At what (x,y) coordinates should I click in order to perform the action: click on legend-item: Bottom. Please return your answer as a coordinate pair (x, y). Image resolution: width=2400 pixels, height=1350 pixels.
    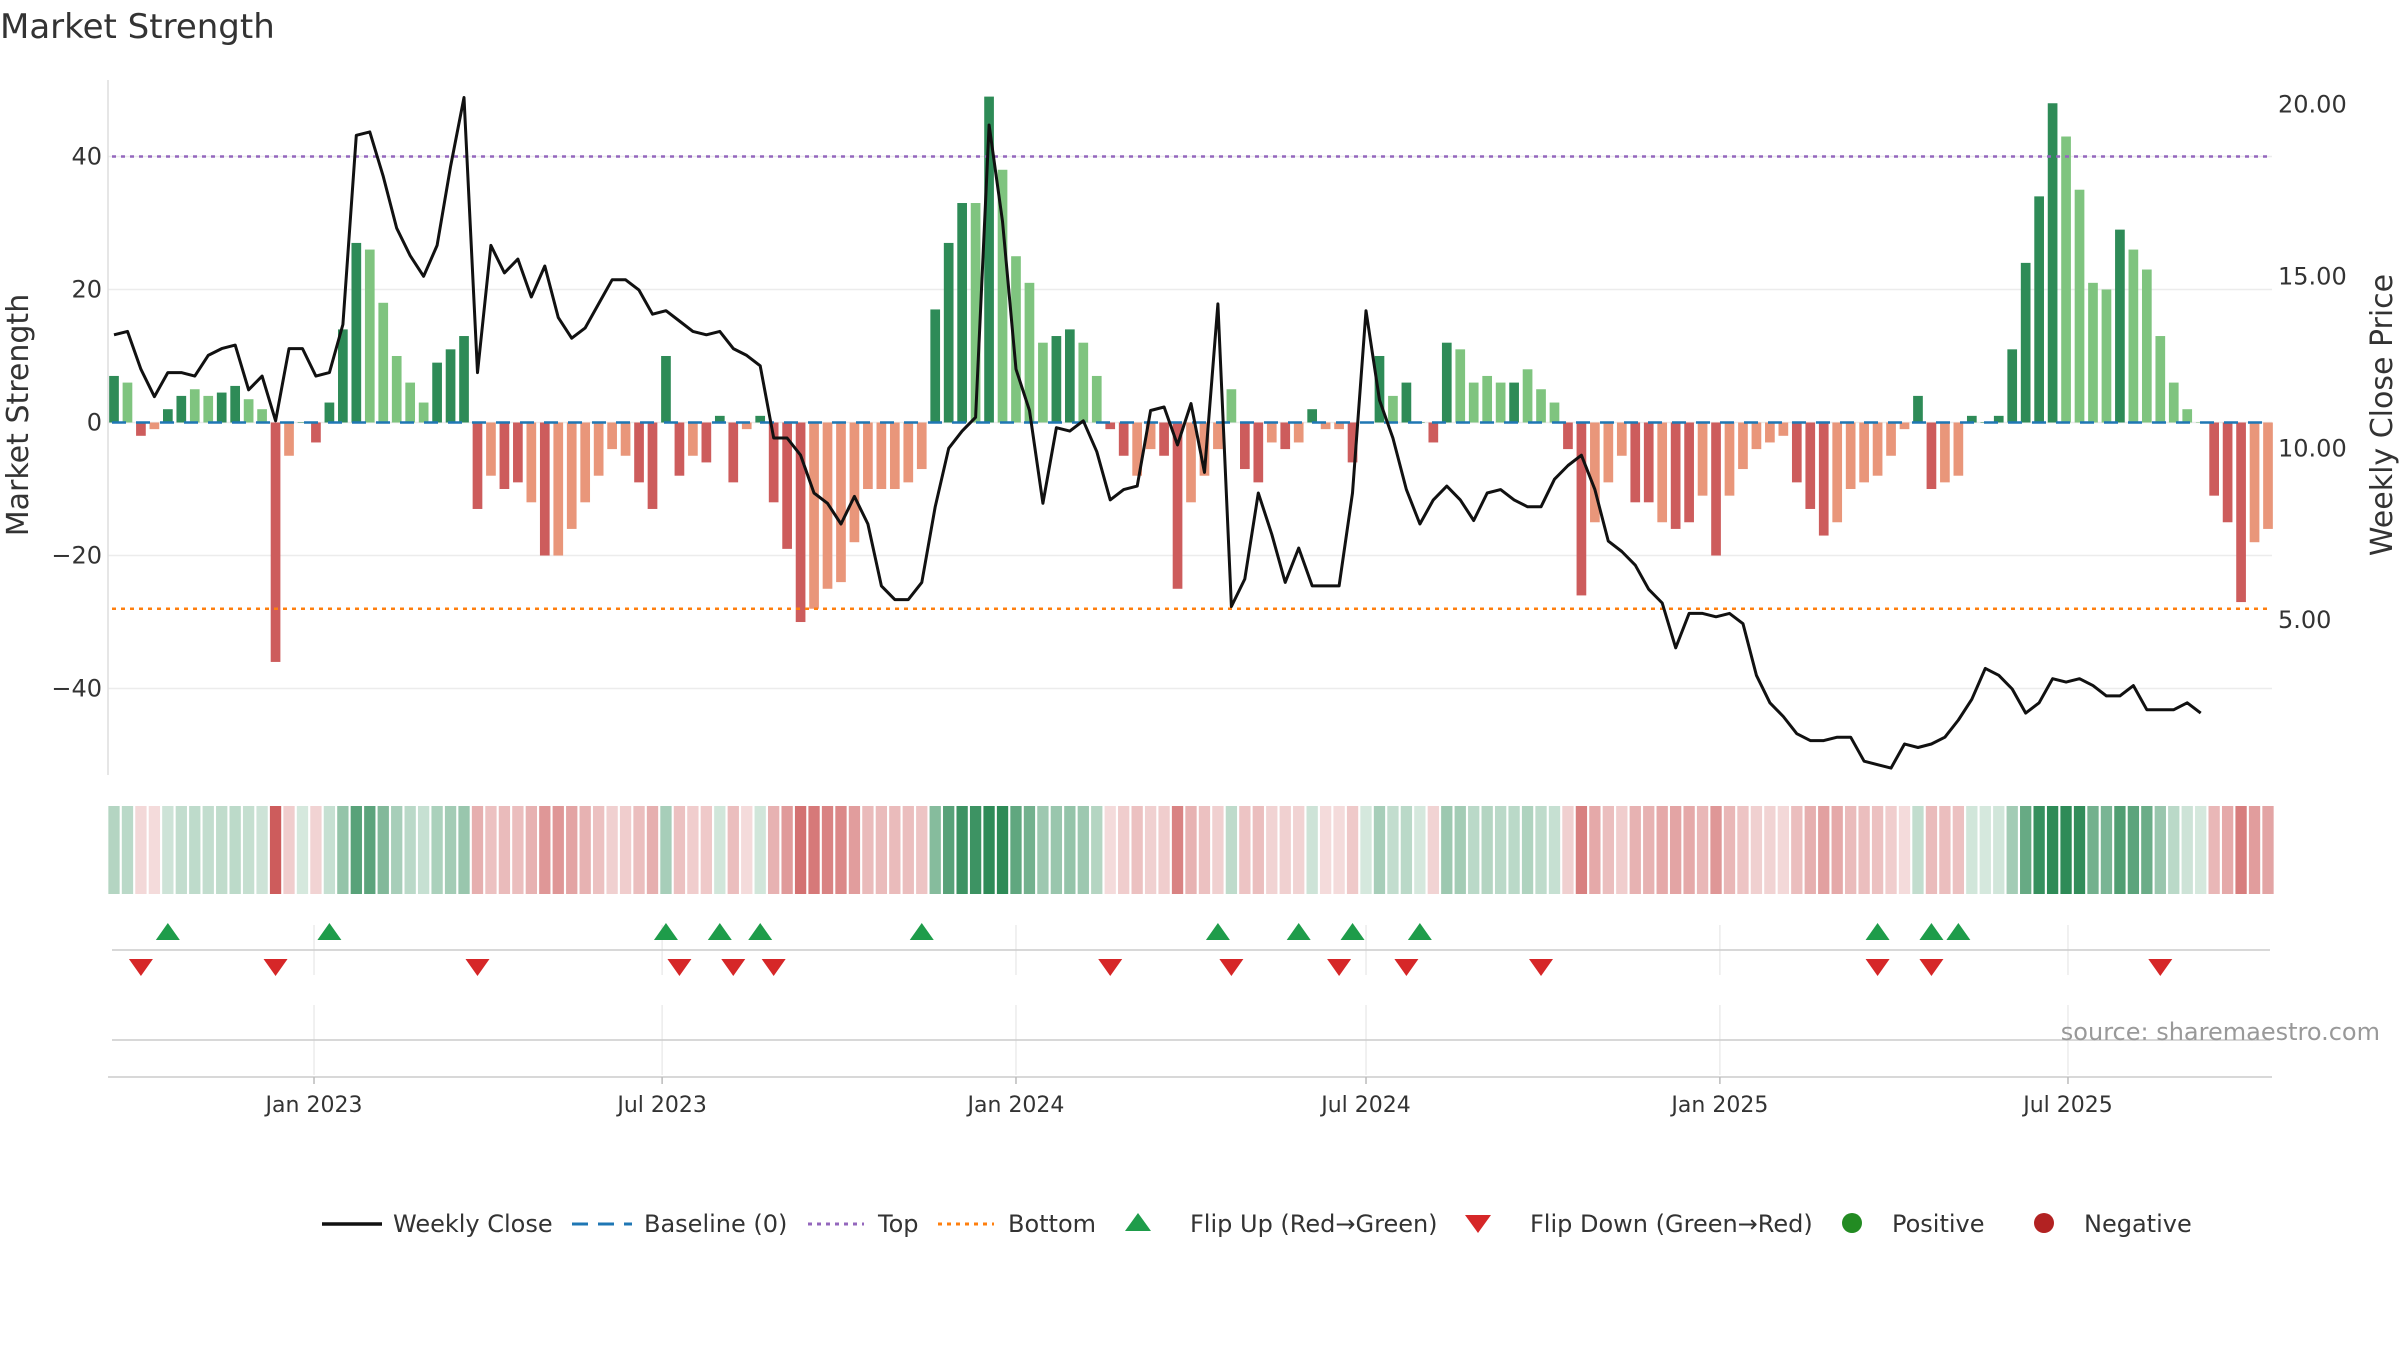
    Looking at the image, I should click on (1017, 1224).